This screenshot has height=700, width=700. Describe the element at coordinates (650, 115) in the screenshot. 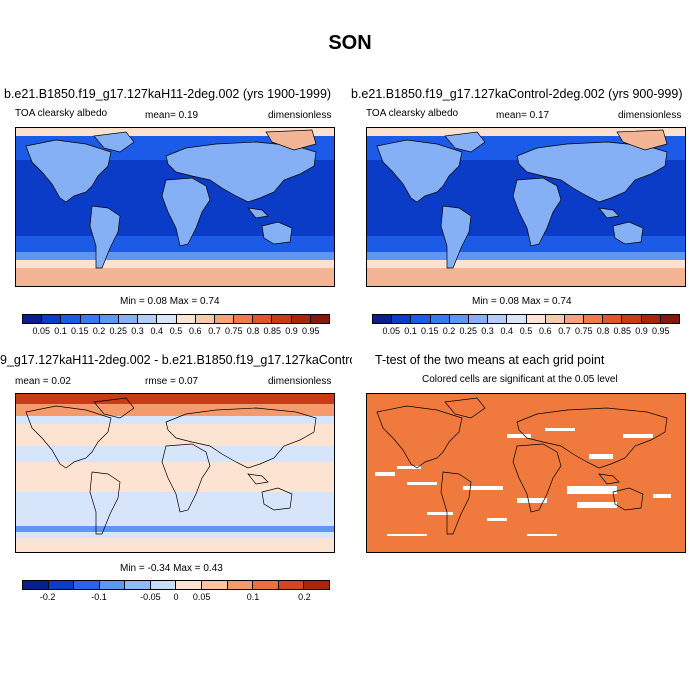

I see `units-label-top-right: dimensionless` at that location.